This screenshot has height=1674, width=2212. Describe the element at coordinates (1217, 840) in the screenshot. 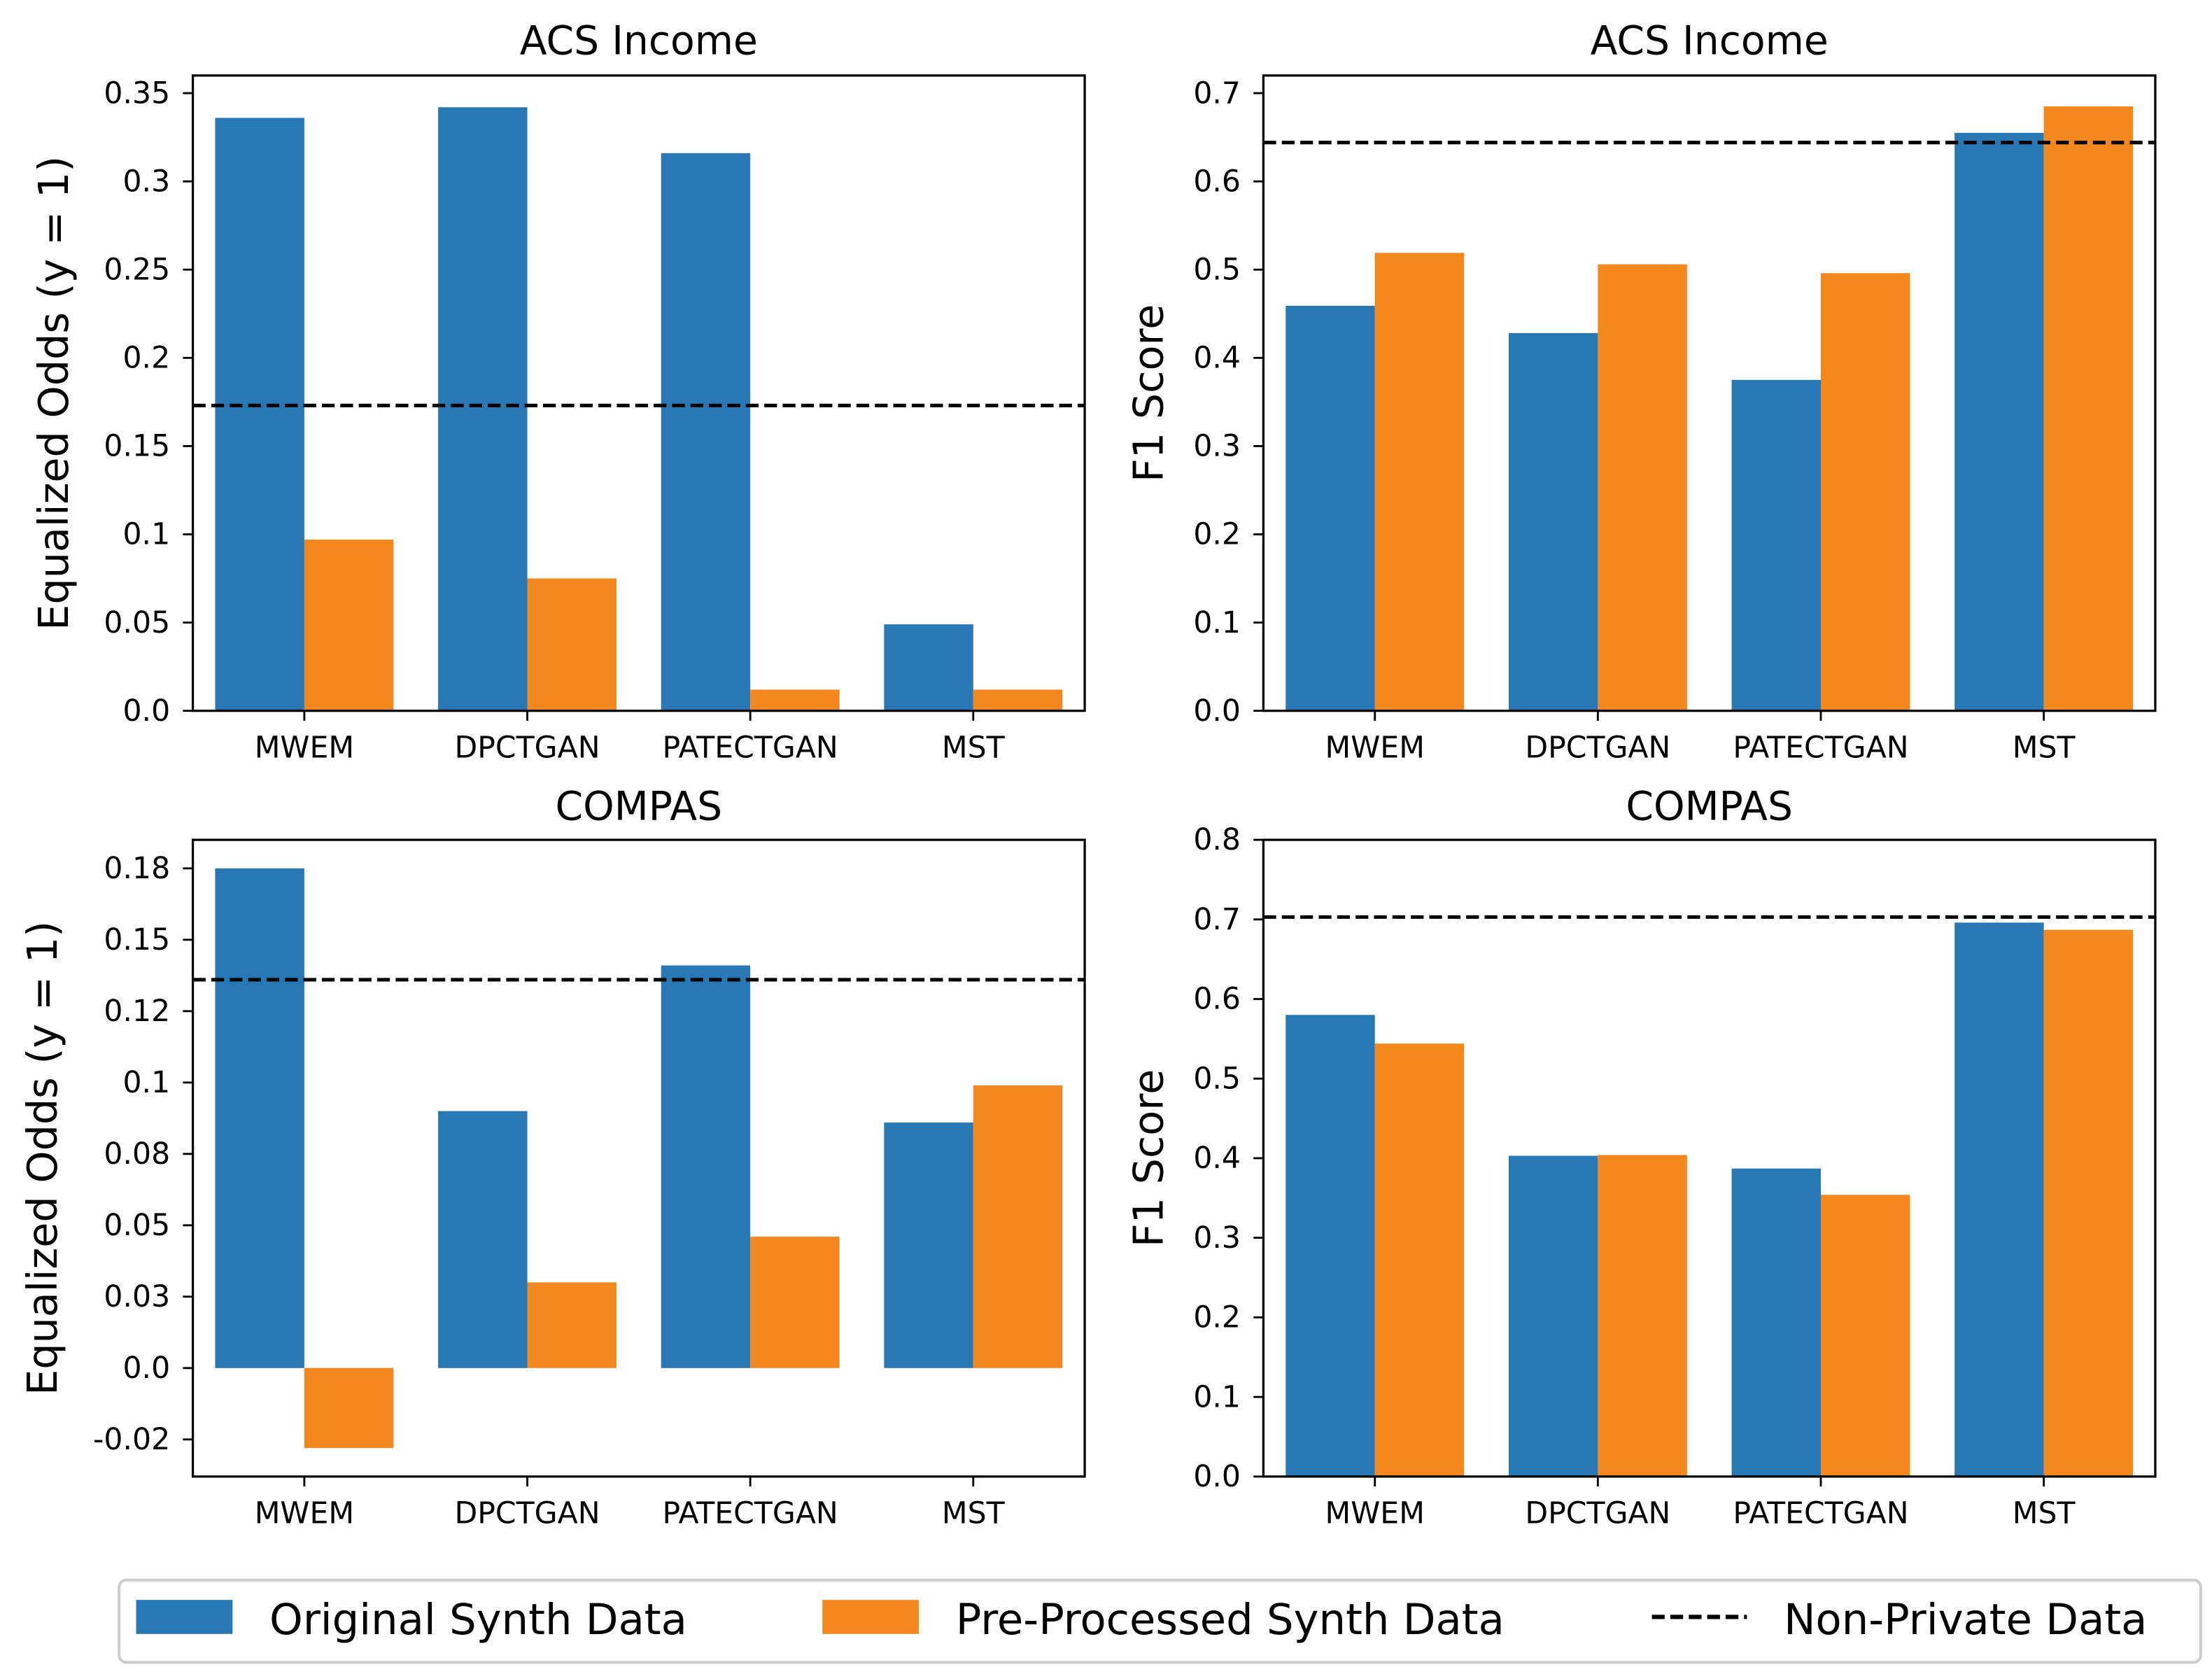

I see `ytick-label: 0.8` at that location.